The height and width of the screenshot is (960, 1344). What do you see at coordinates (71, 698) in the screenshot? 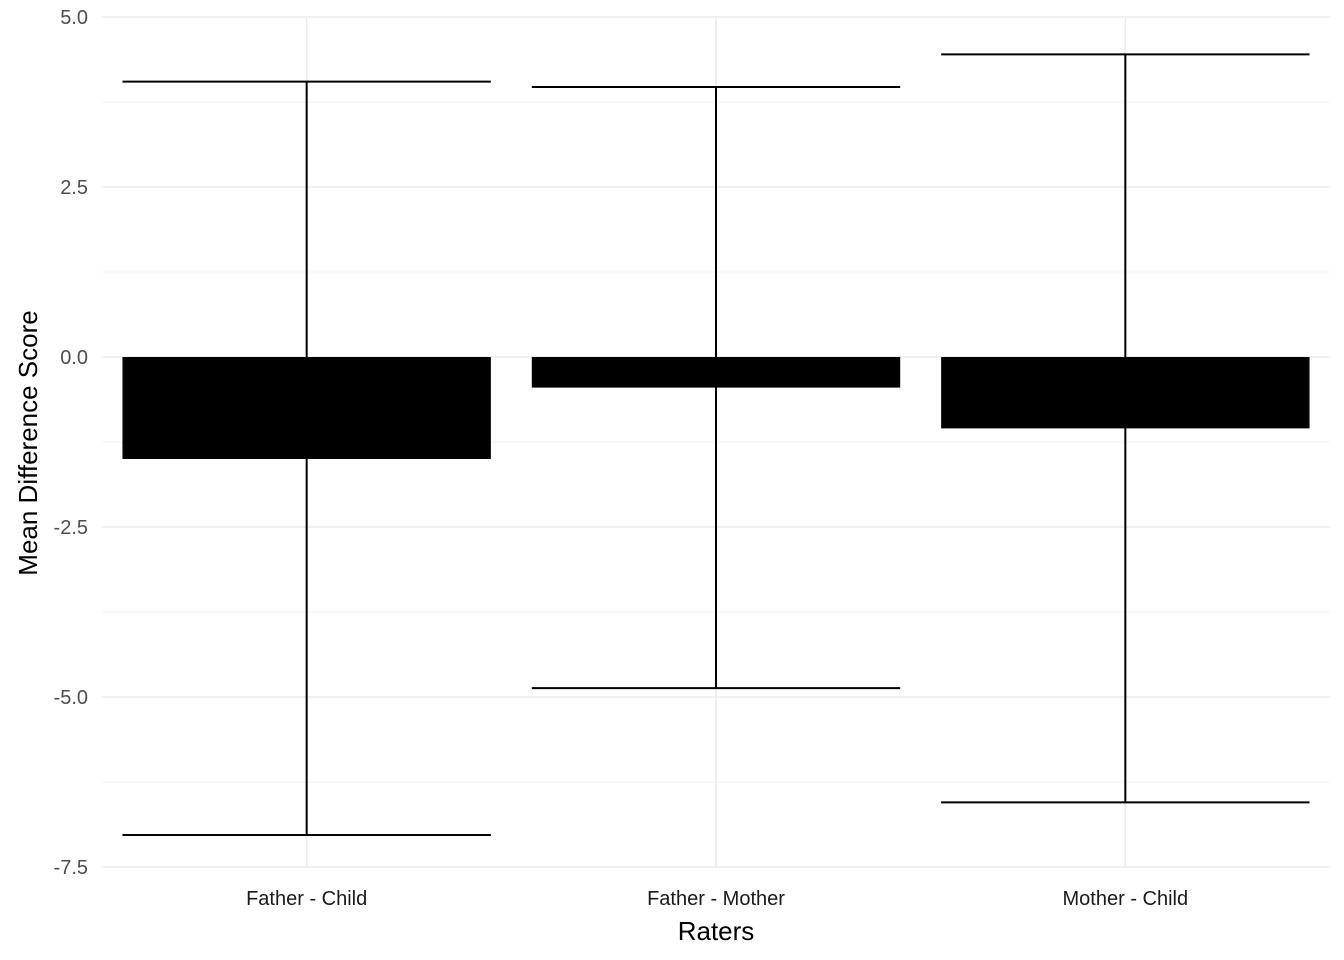
I see `y-tick-label: -5.0` at bounding box center [71, 698].